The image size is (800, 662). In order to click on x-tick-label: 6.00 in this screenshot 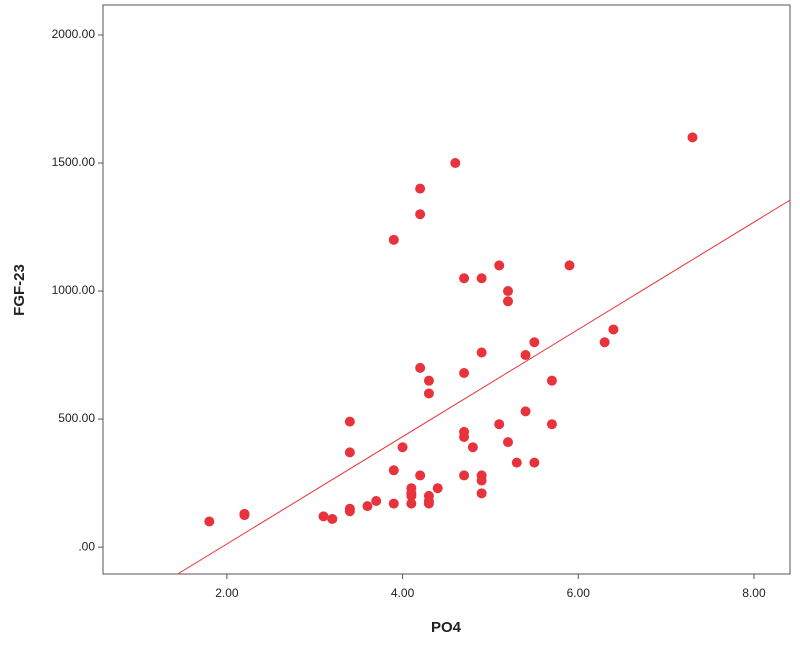, I will do `click(579, 593)`.